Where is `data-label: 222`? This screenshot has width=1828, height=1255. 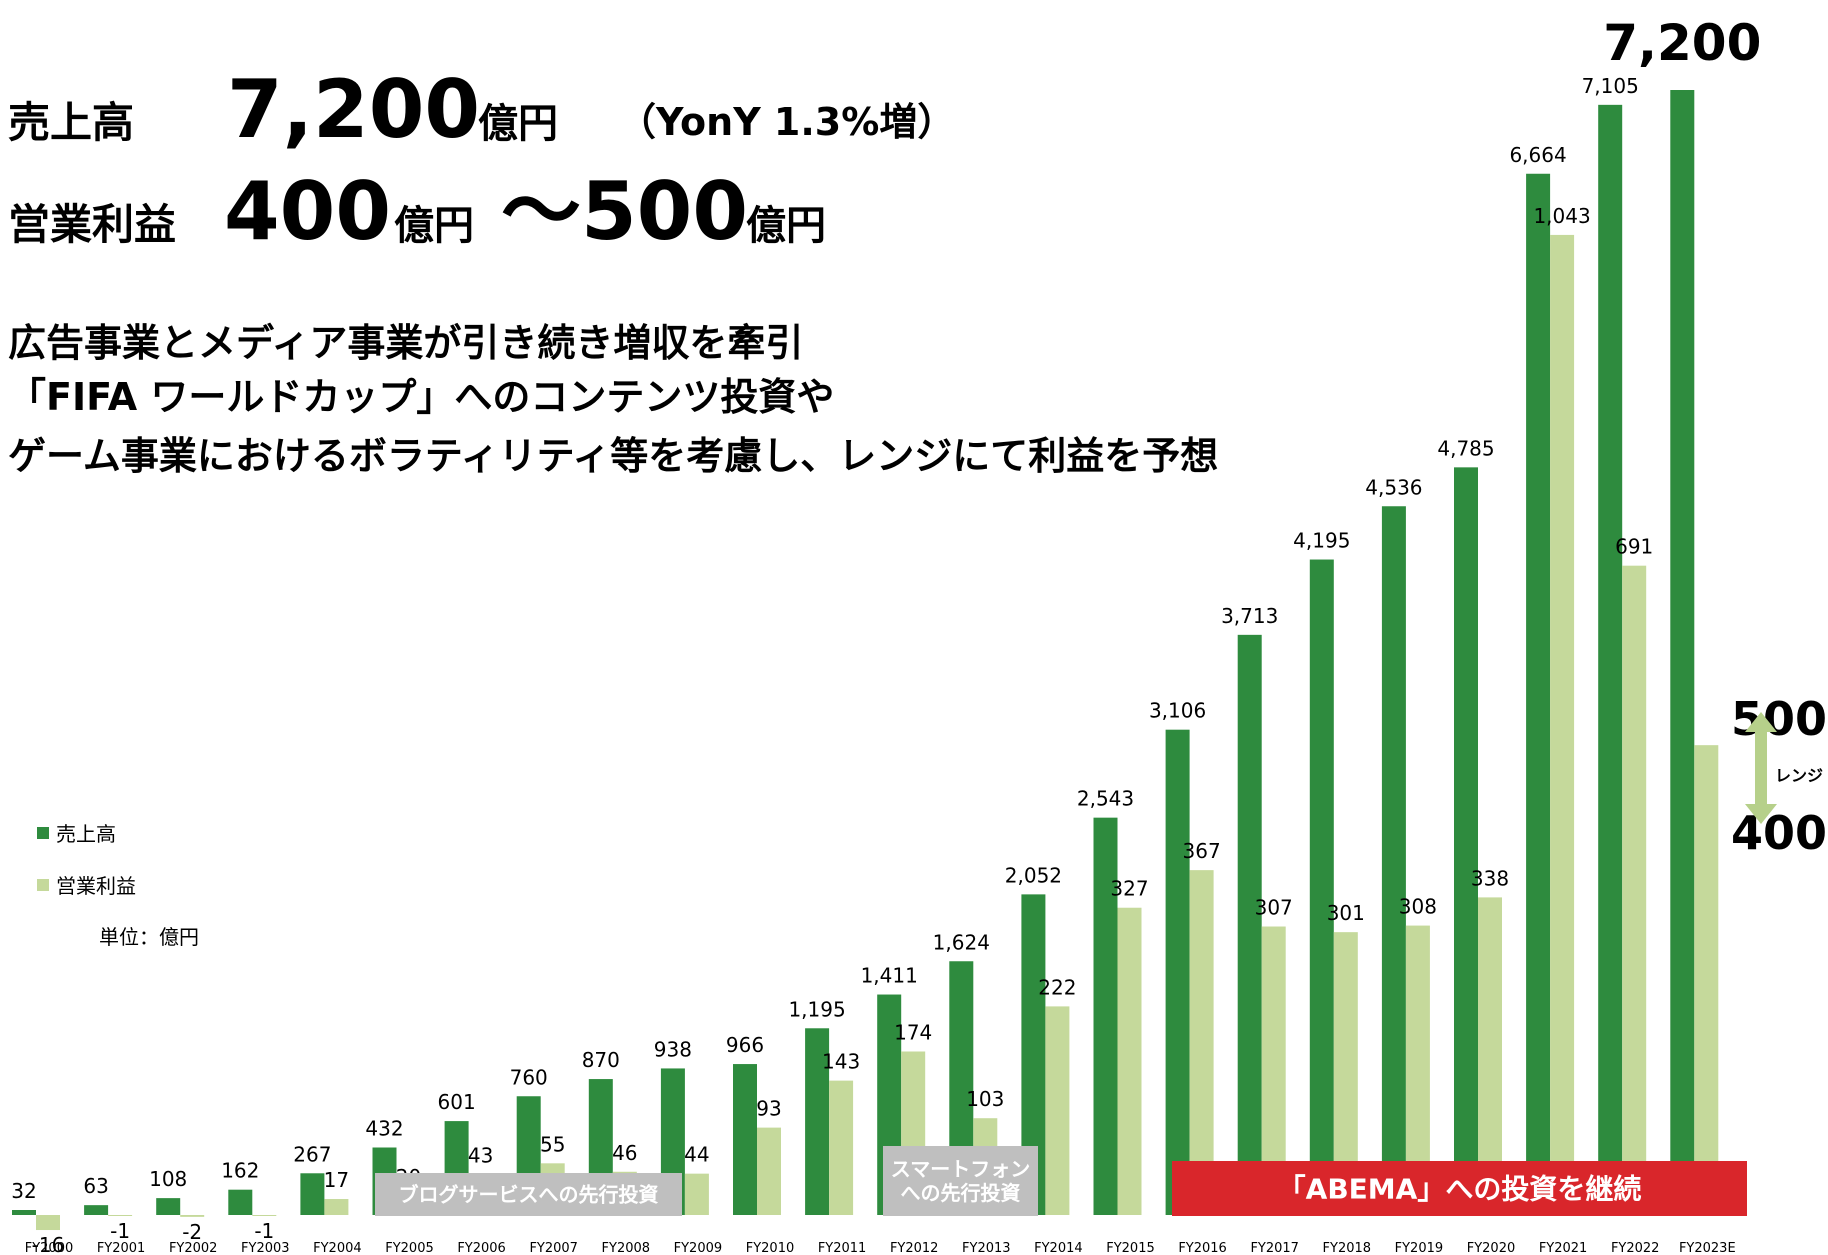 data-label: 222 is located at coordinates (1057, 987).